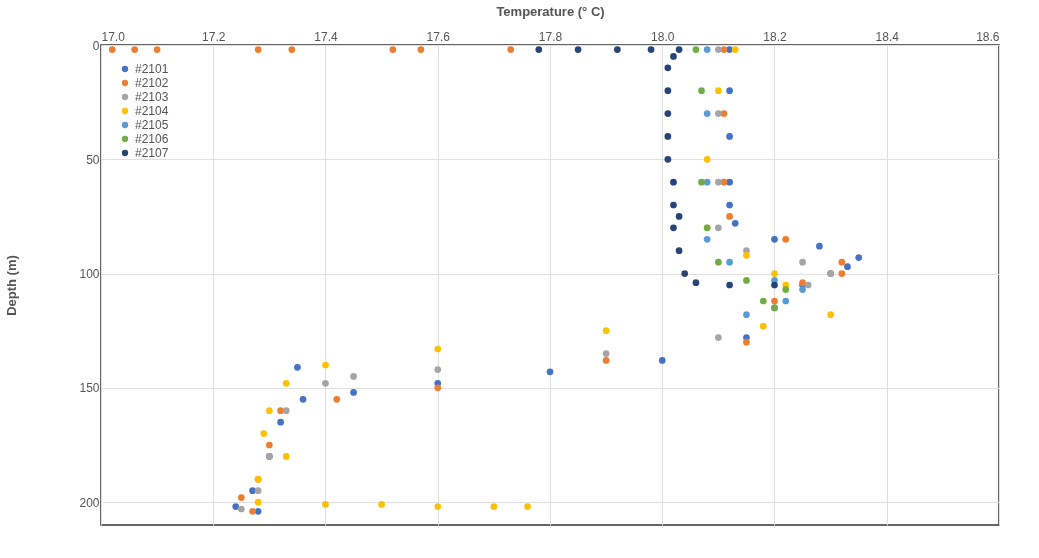  Describe the element at coordinates (89, 502) in the screenshot. I see `y-tick-label: 200` at that location.